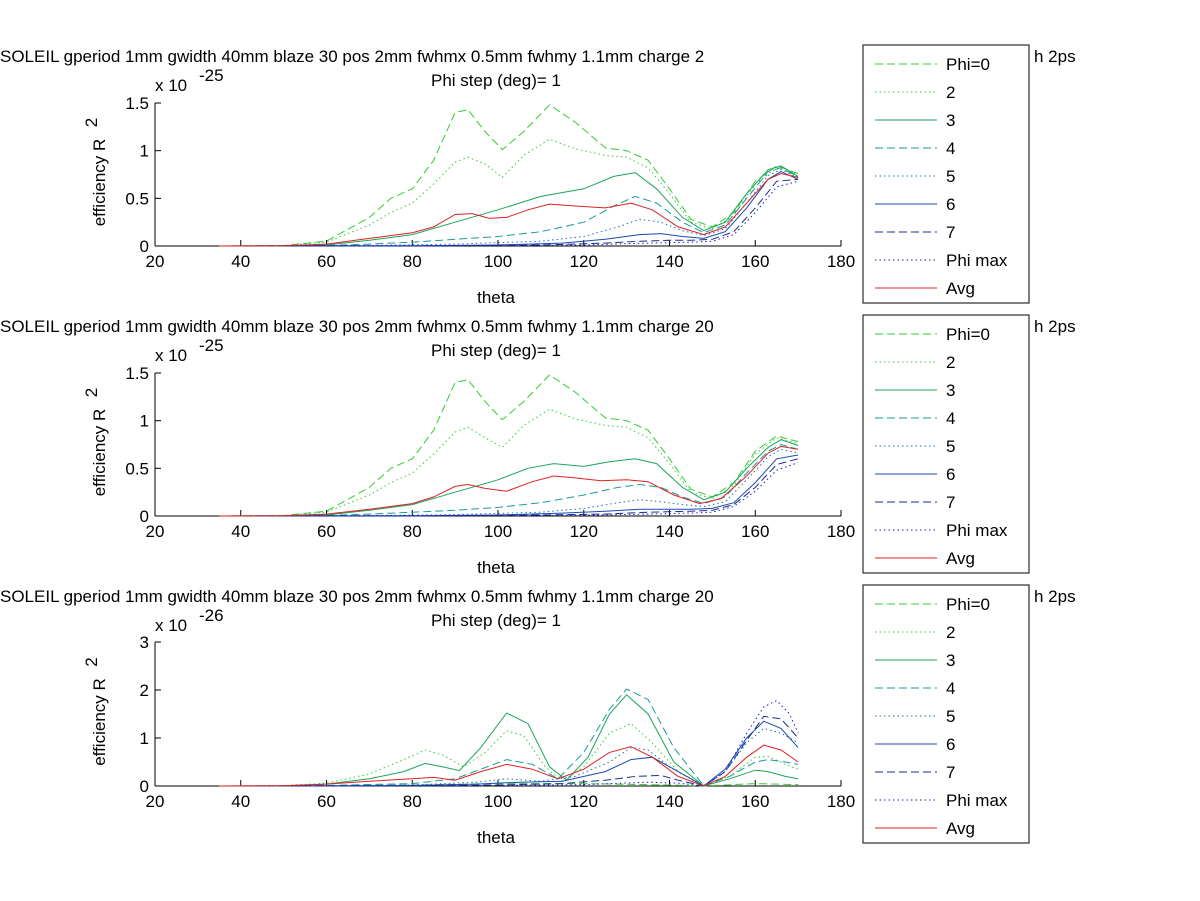  I want to click on legend: Phi=0 2 3 4 5 6 7 Phi max Avg, so click(946, 444).